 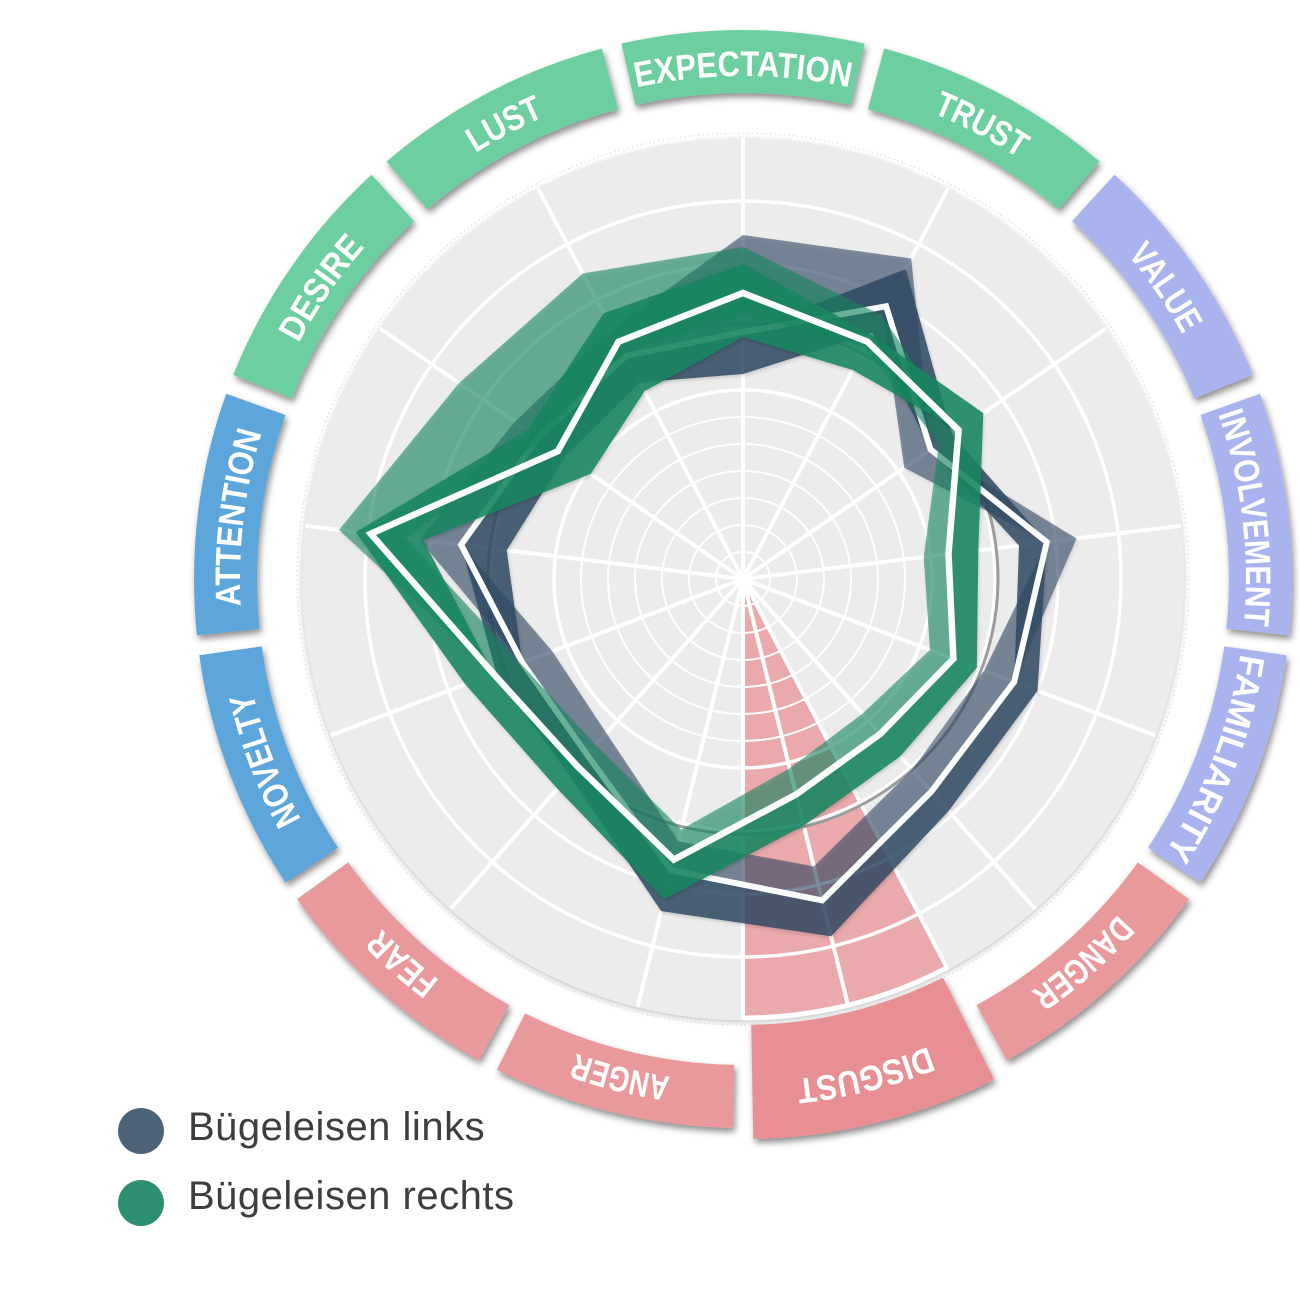 What do you see at coordinates (336, 1127) in the screenshot?
I see `svg-text: Bügeleisen links` at bounding box center [336, 1127].